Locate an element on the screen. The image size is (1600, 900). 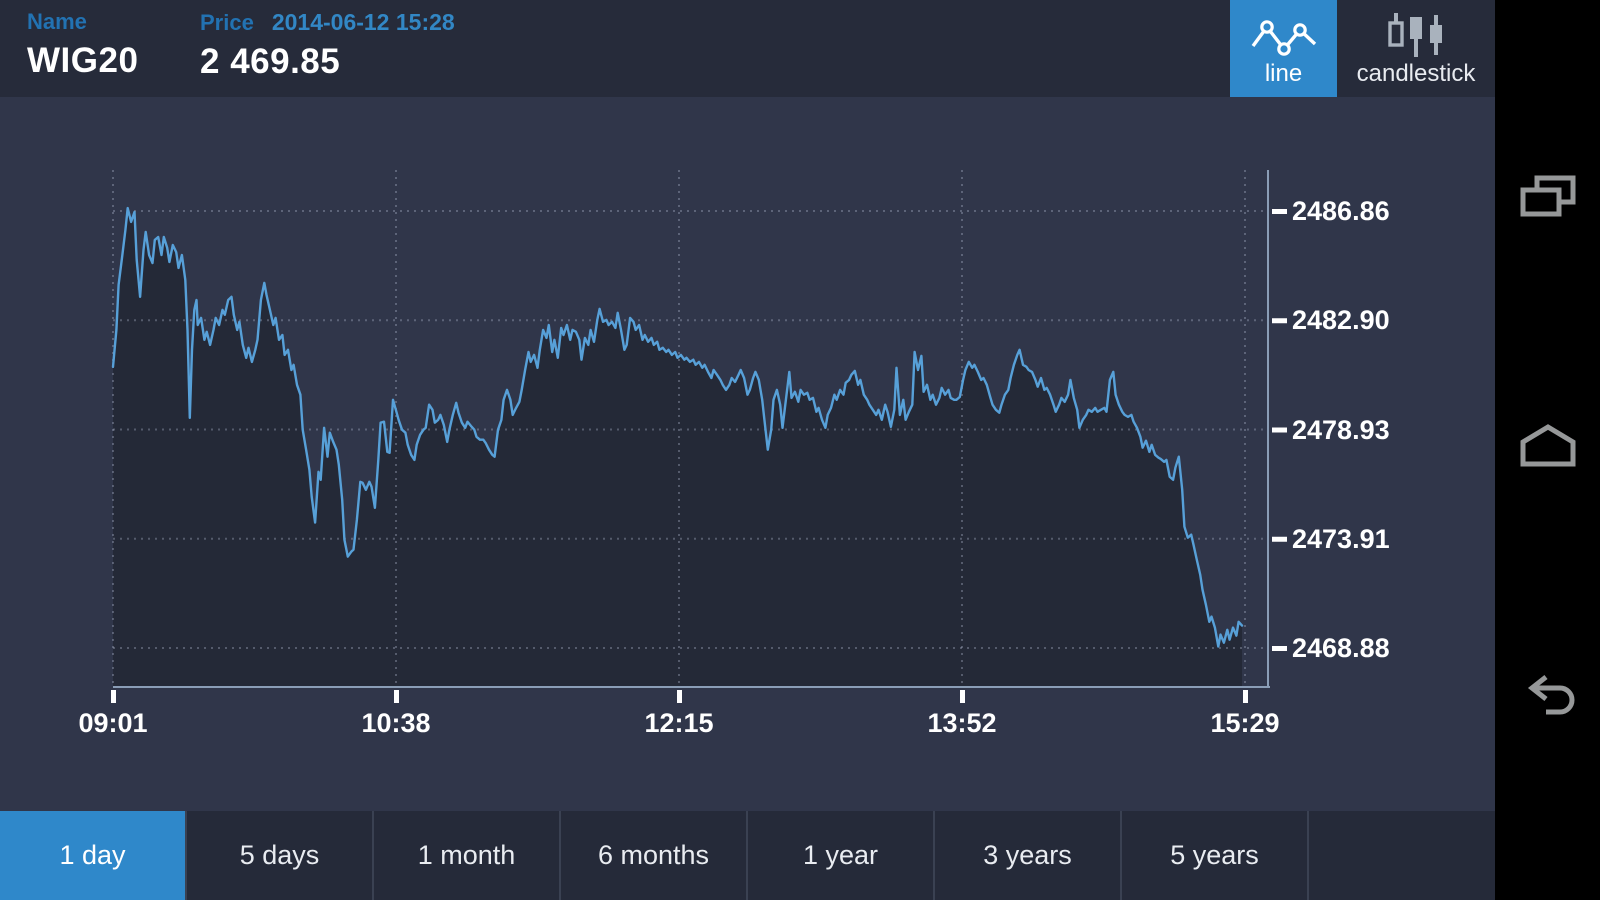
price-block: Price 2014-06-12 15:28 2 469.85 is located at coordinates (327, 45).